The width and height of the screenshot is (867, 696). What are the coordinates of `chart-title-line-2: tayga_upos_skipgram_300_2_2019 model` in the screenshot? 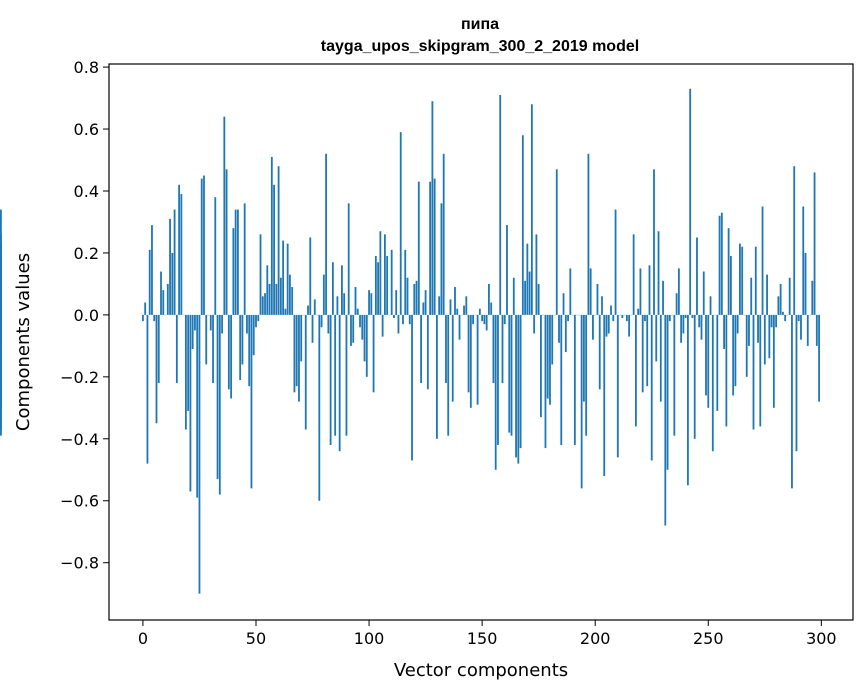 It's located at (480, 46).